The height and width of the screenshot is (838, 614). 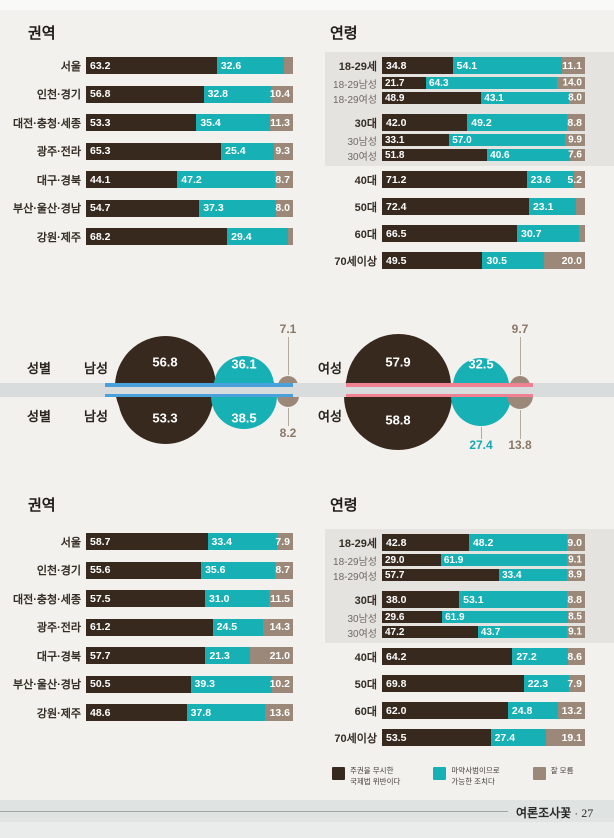 What do you see at coordinates (576, 98) in the screenshot?
I see `bar-segment-taupe: 8.0` at bounding box center [576, 98].